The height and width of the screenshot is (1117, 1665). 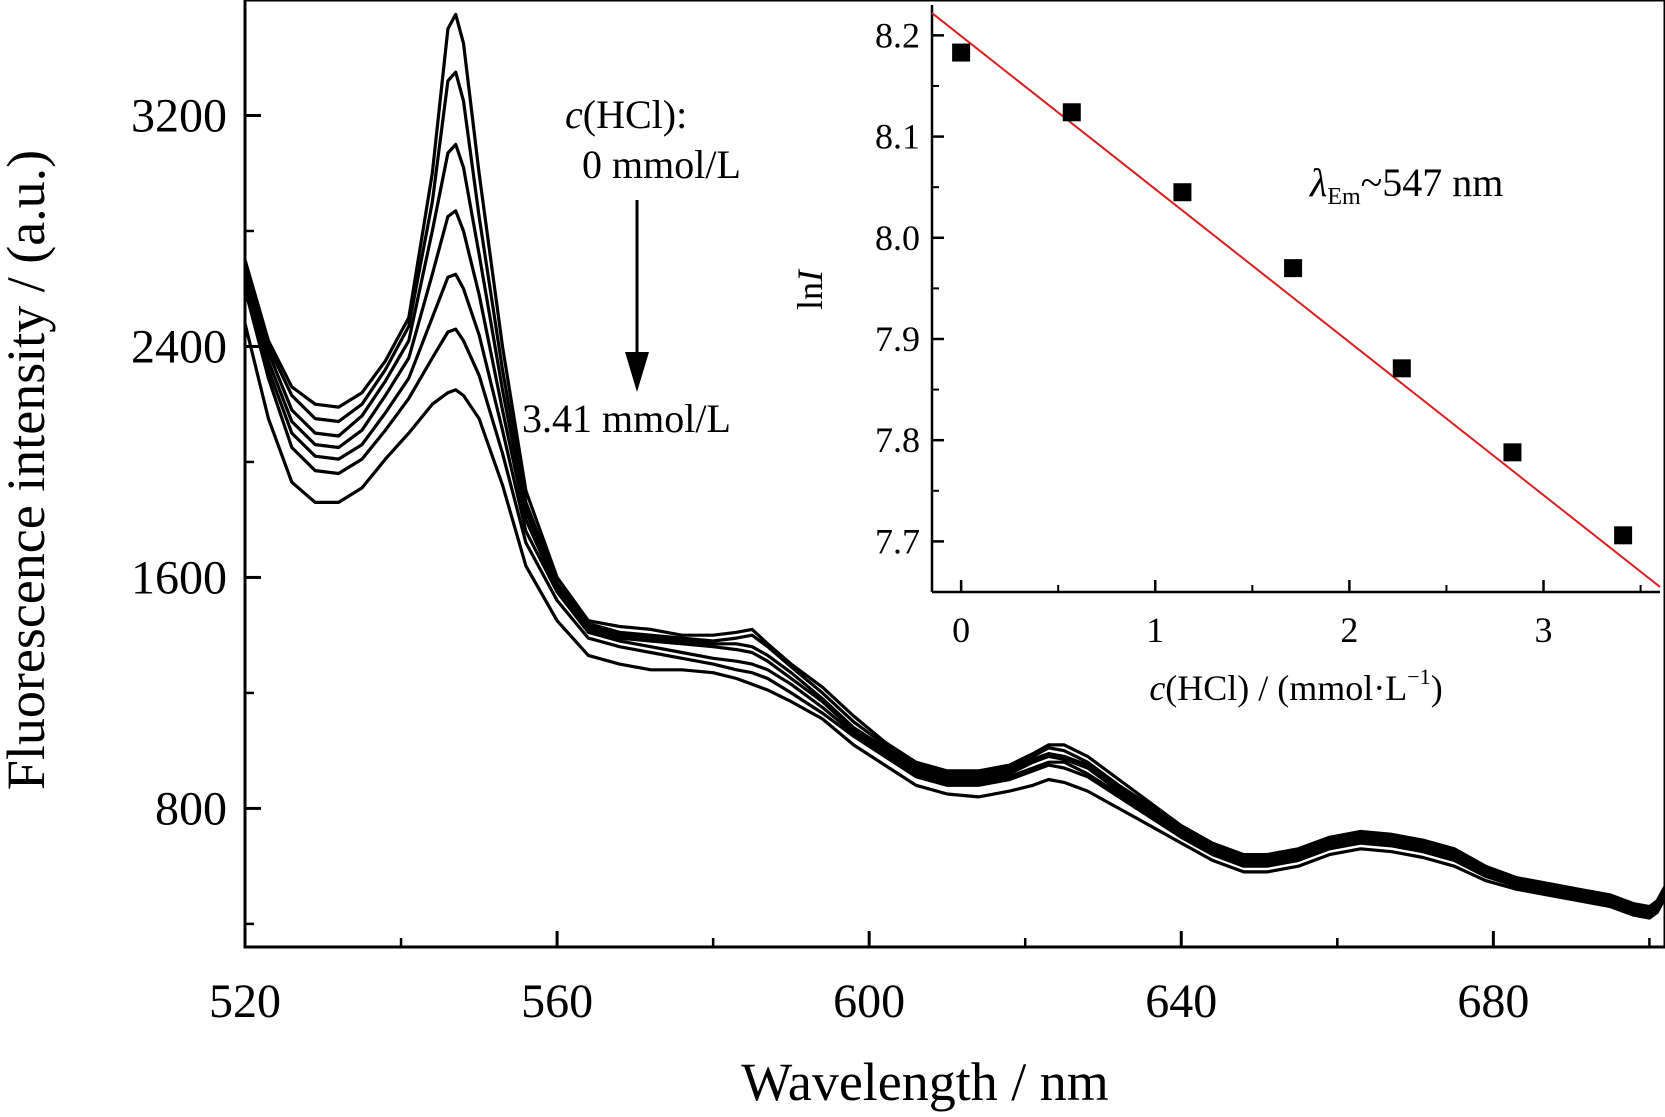 I want to click on inset-y-tick-label: 7.9, so click(x=897, y=339).